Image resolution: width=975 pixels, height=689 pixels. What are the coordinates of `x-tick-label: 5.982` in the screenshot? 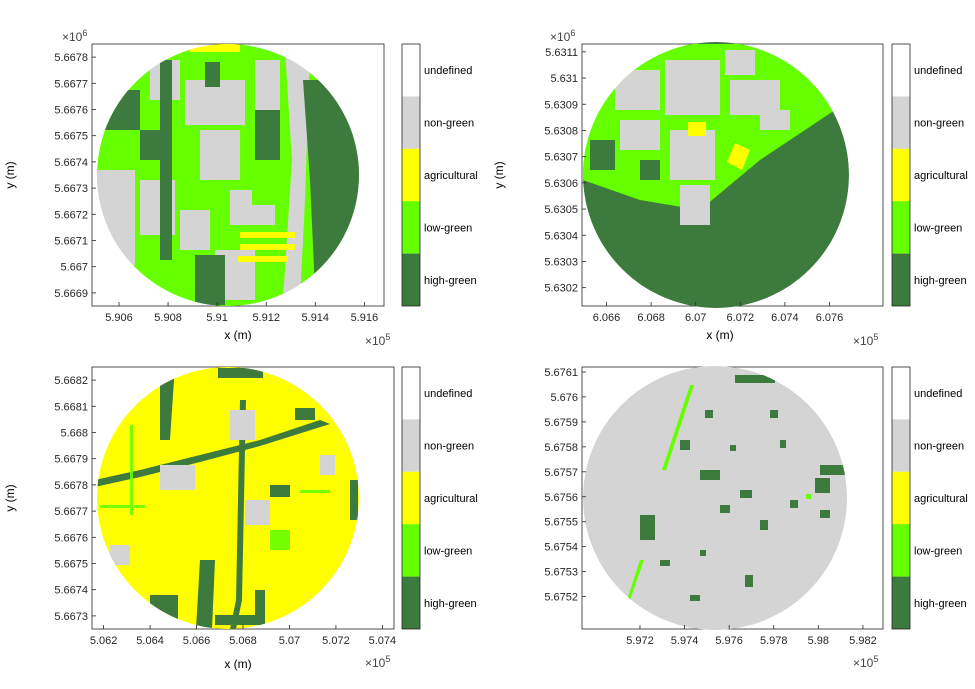 It's located at (863, 641).